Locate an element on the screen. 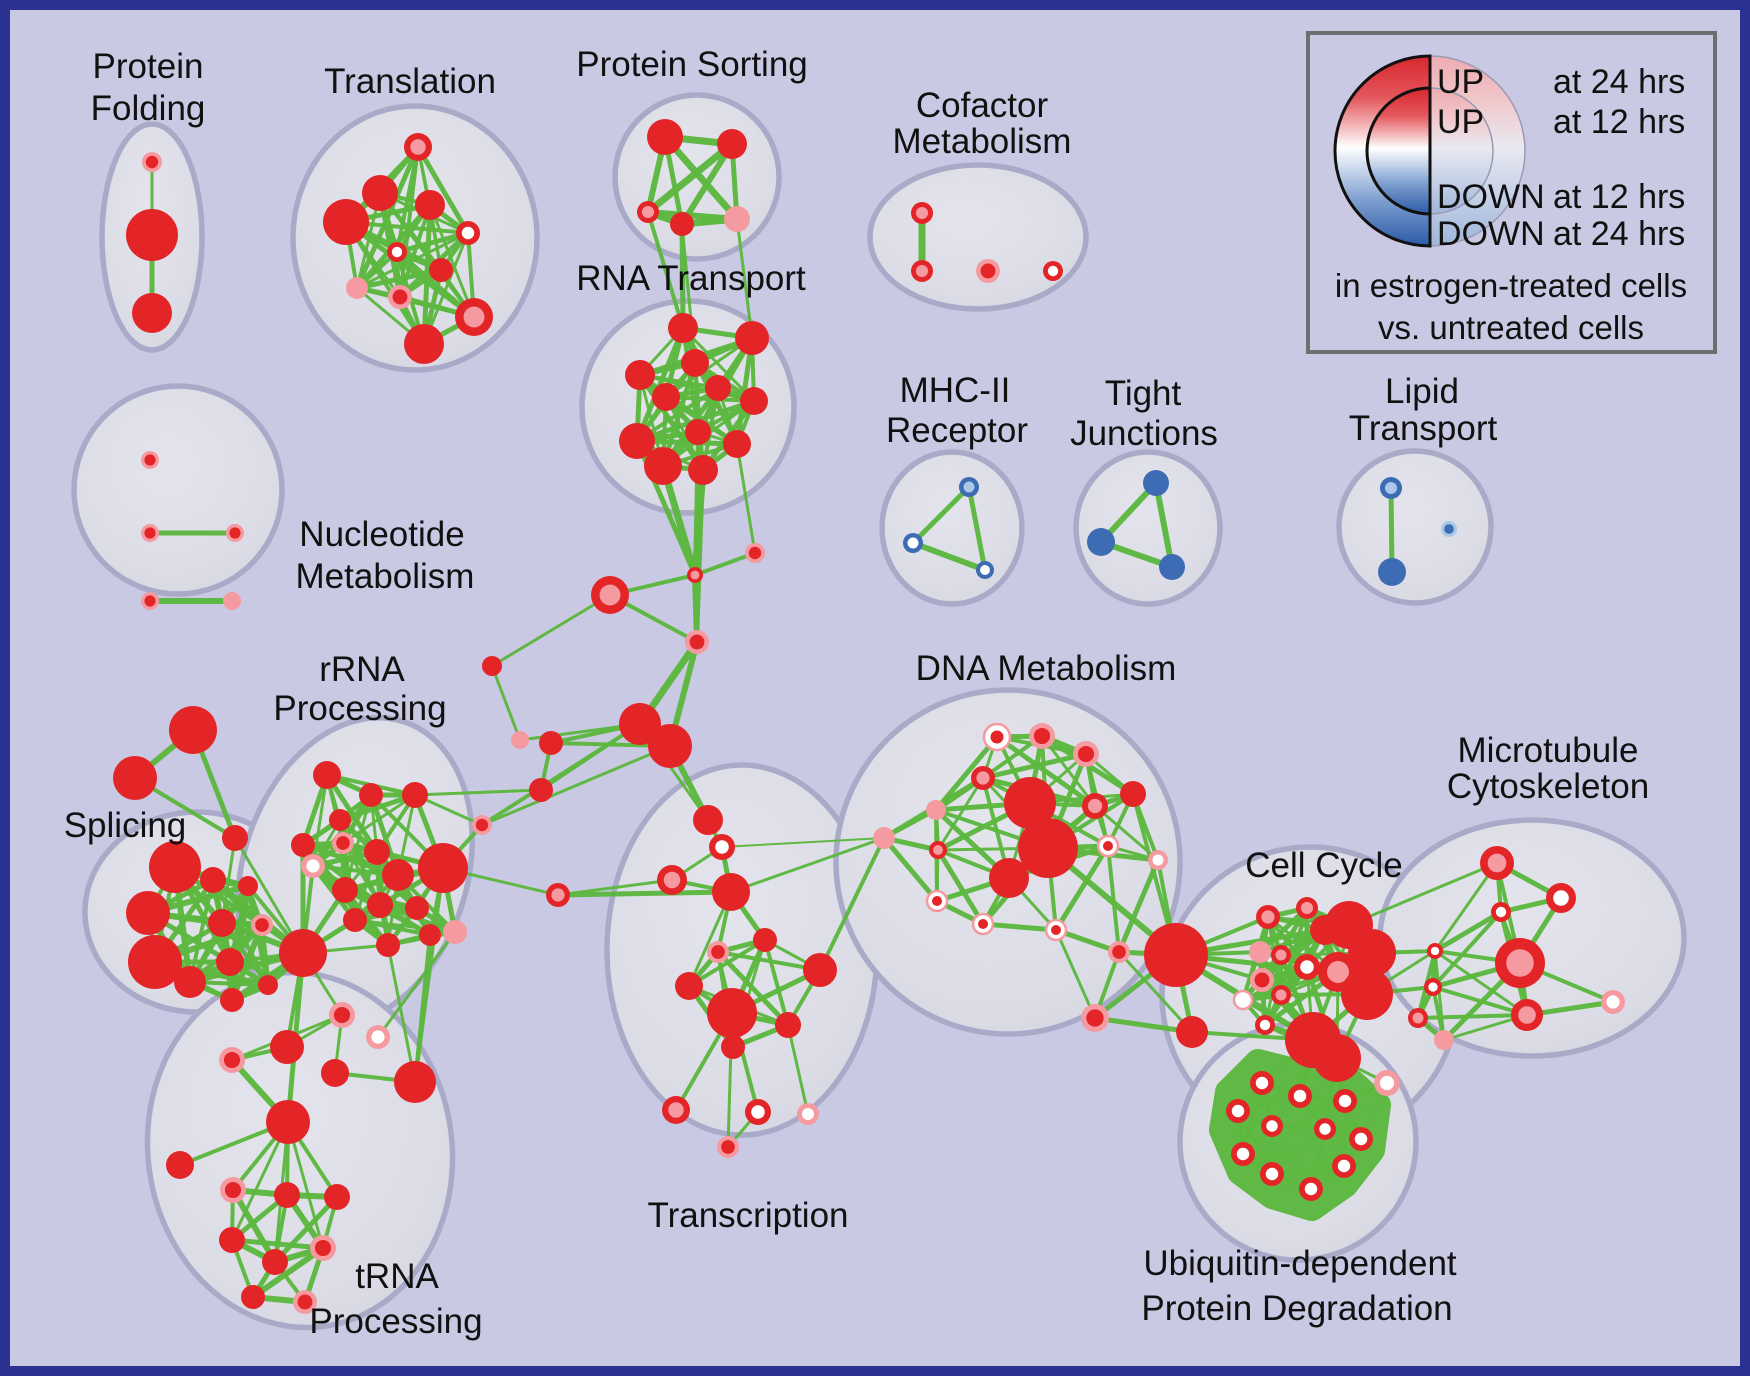  cluster-nucleotide-metabolism is located at coordinates (178, 490).